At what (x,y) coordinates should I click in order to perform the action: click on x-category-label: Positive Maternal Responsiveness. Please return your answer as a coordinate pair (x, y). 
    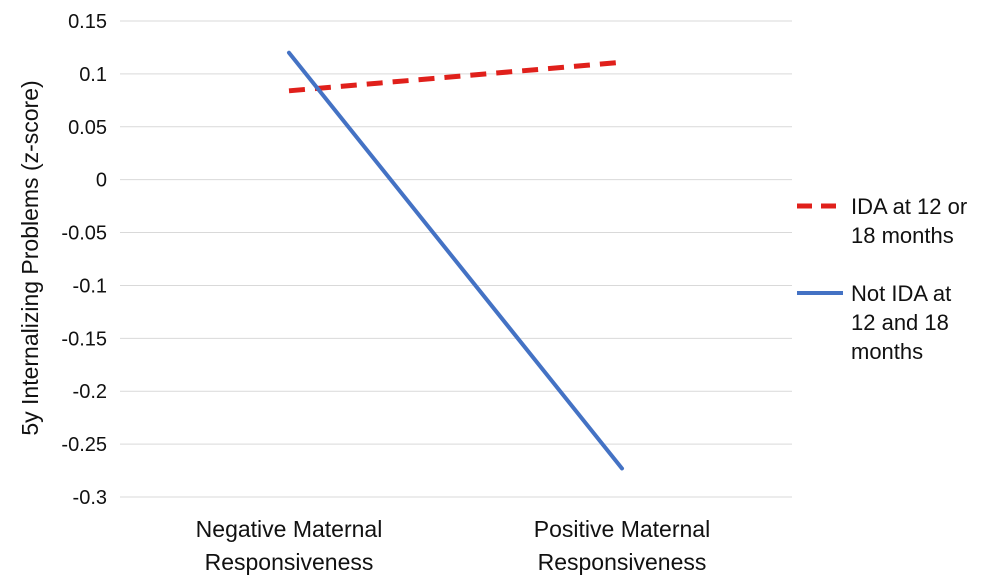
    Looking at the image, I should click on (622, 545).